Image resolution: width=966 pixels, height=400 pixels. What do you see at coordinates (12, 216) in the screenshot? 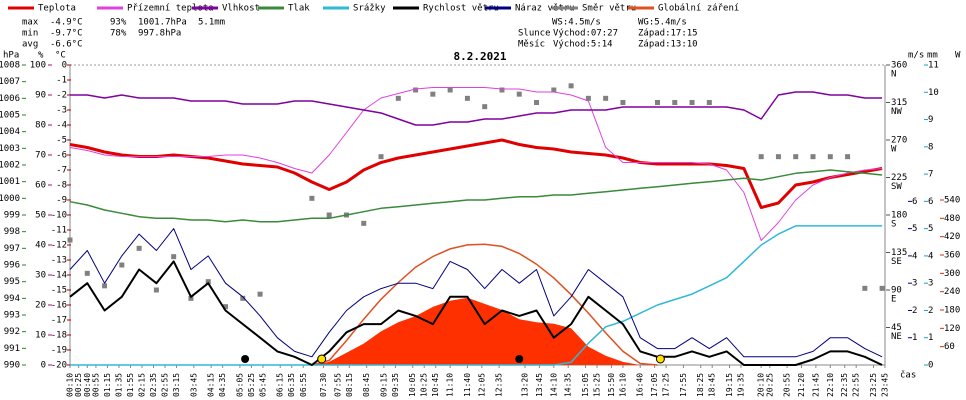
I see `y-tick-label: 999` at bounding box center [12, 216].